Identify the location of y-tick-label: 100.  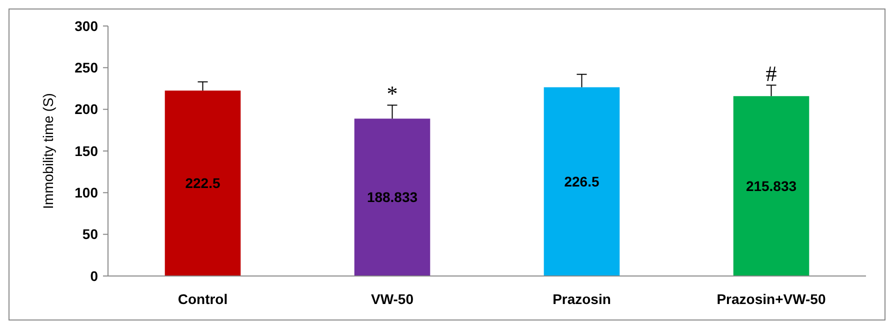
(86, 192).